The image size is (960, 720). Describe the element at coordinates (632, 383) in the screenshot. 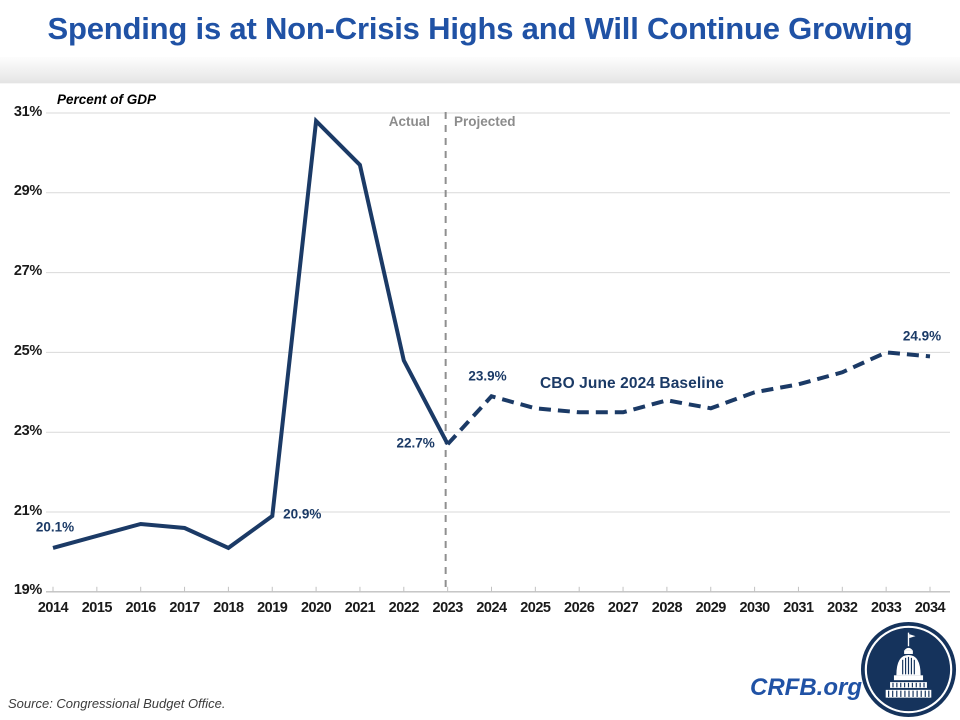

I see `series-label: CBO June 2024 Baseline` at that location.